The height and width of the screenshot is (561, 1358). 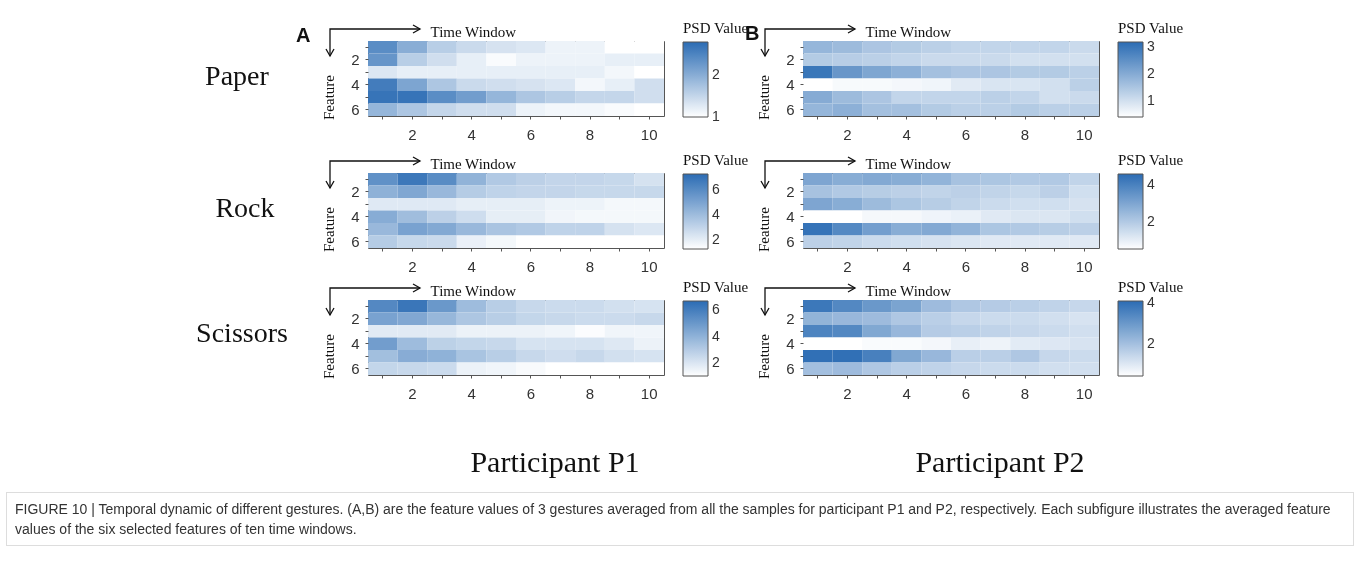 What do you see at coordinates (237, 76) in the screenshot?
I see `text: Paper` at bounding box center [237, 76].